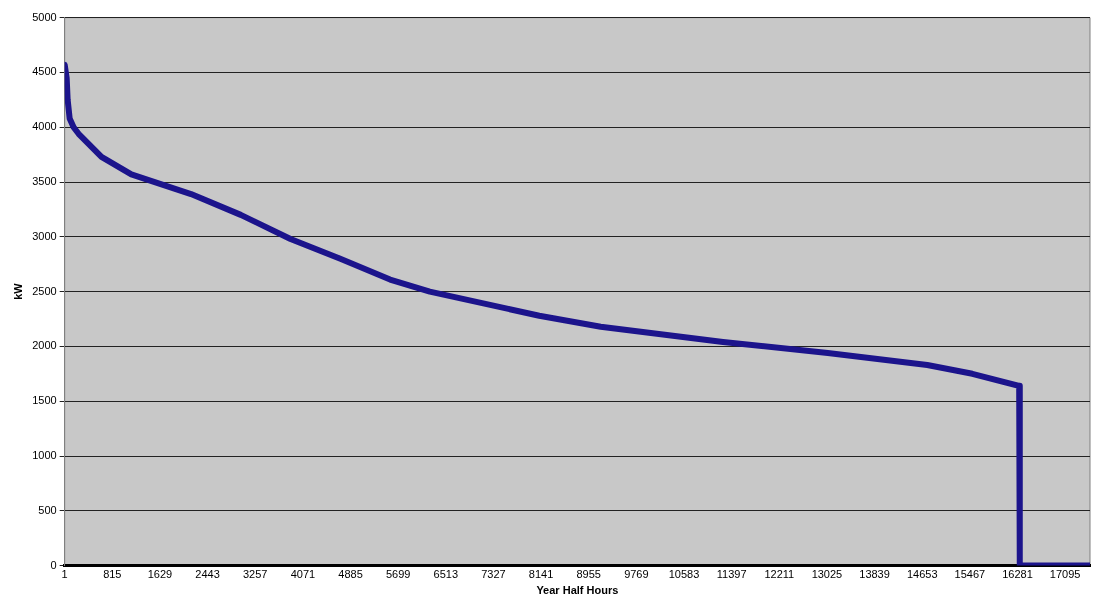 The image size is (1104, 606). I want to click on x-tick-label: 9769, so click(636, 574).